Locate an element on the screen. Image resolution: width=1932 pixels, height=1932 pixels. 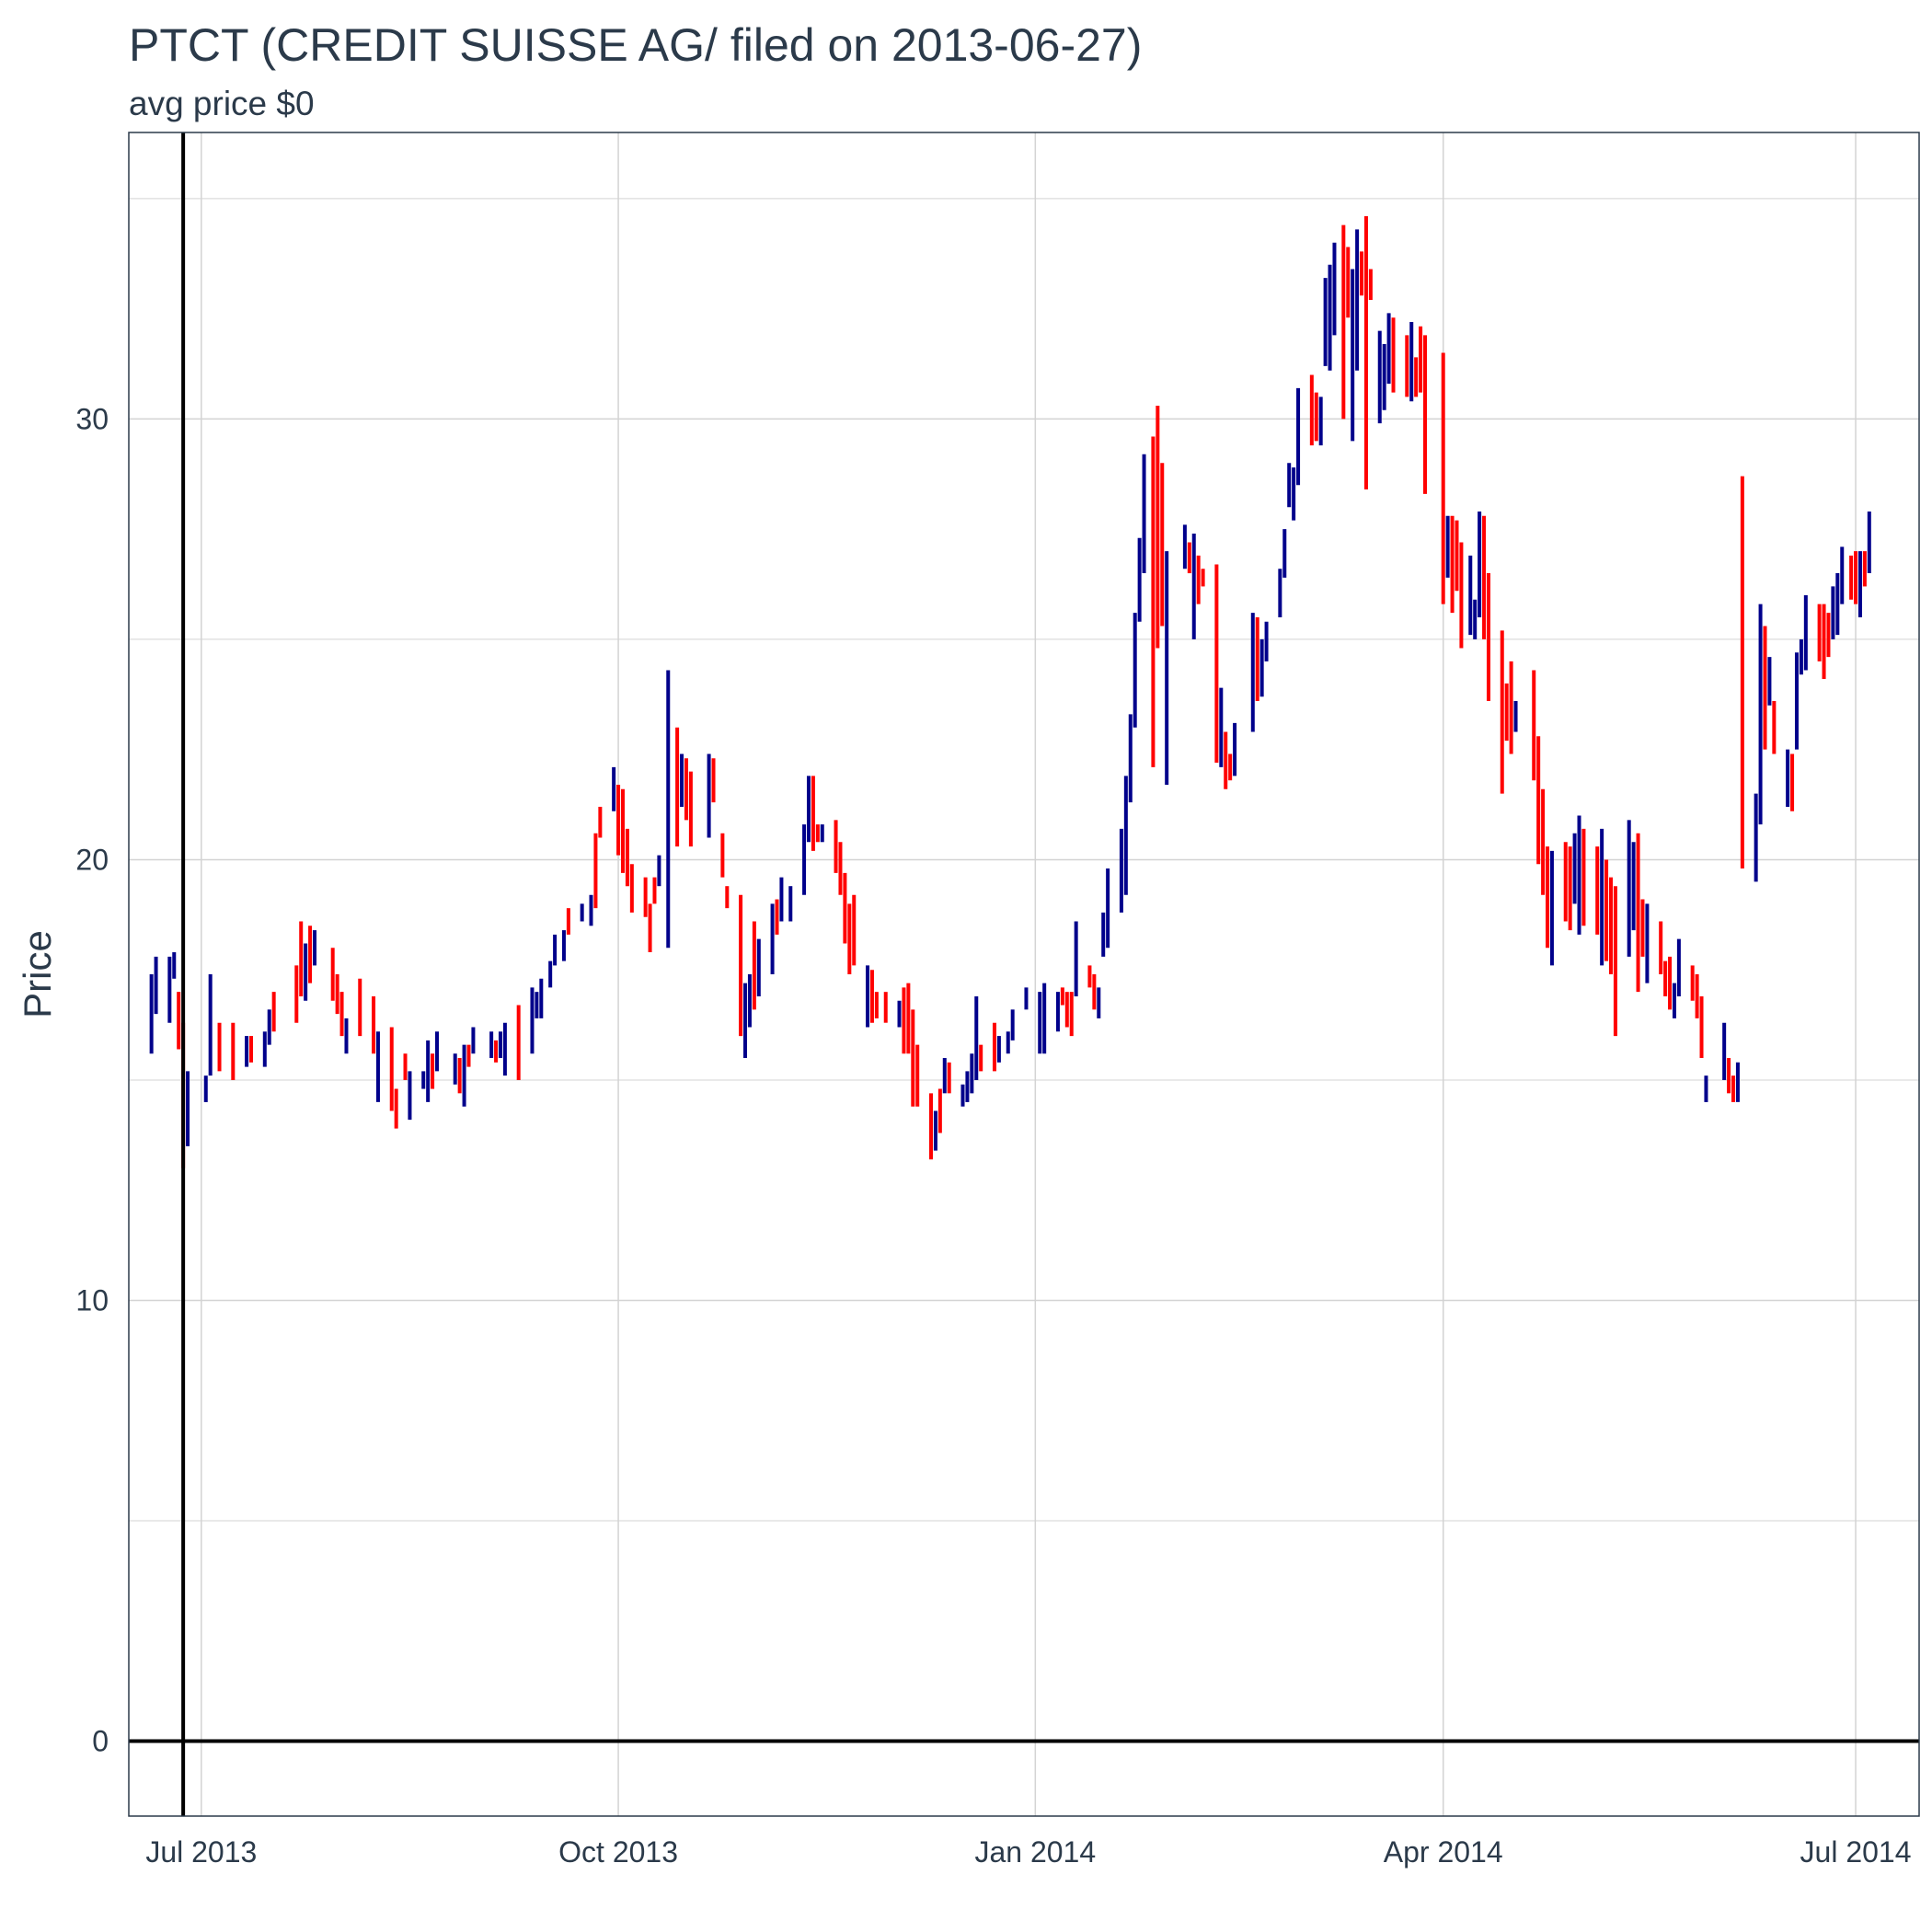
x-tick-label: Apr 2014 is located at coordinates (1443, 1852).